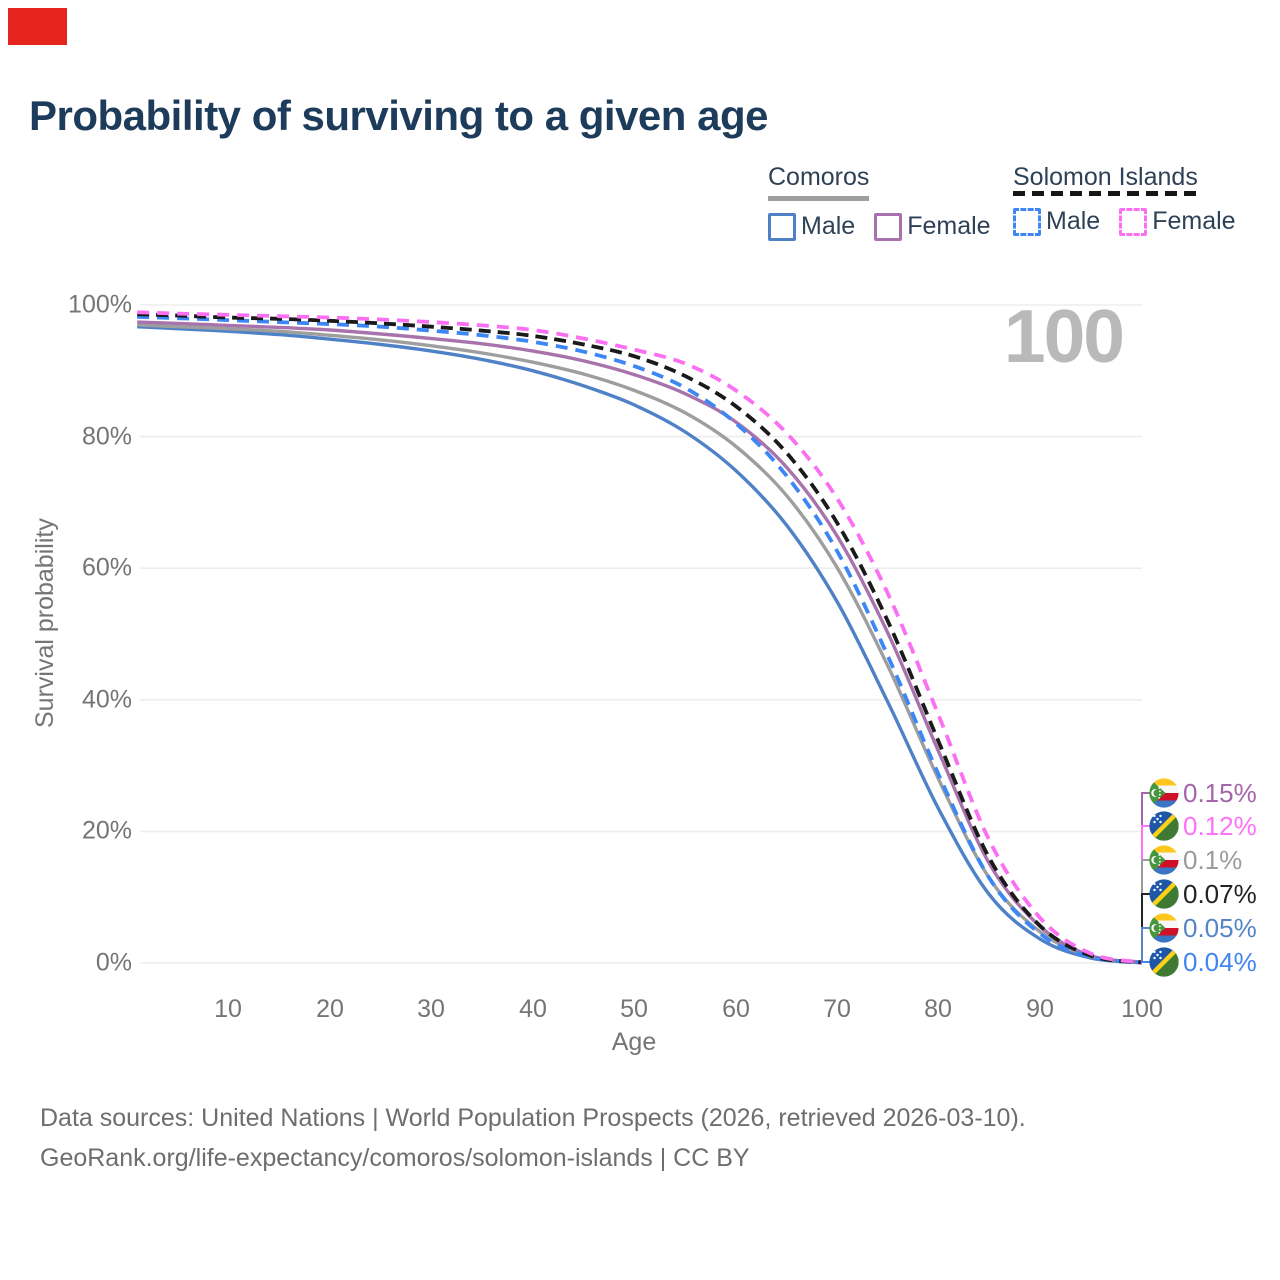 Image resolution: width=1280 pixels, height=1280 pixels. I want to click on end-label-solomon-both: 0.07%, so click(1203, 894).